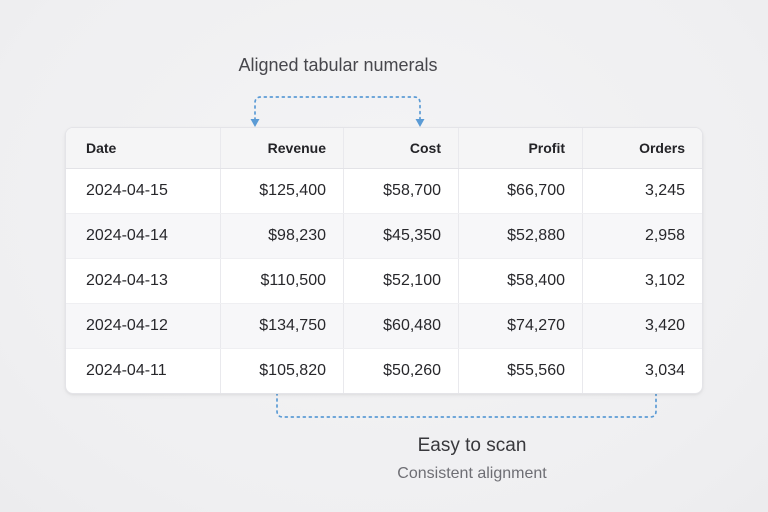 The width and height of the screenshot is (768, 512). What do you see at coordinates (281, 281) in the screenshot?
I see `table-cell: $110,500` at bounding box center [281, 281].